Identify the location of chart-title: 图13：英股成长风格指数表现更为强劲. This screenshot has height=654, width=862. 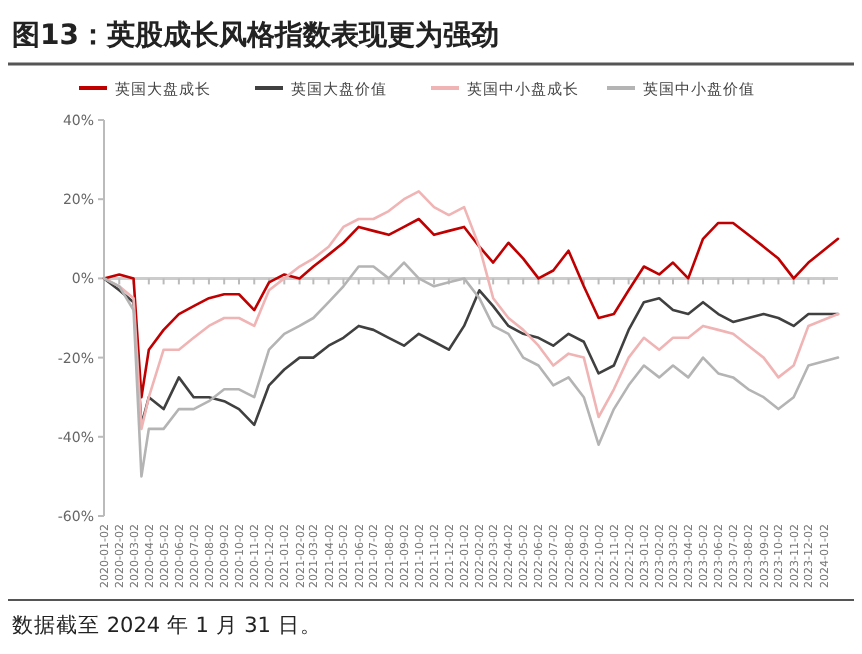
(255, 36).